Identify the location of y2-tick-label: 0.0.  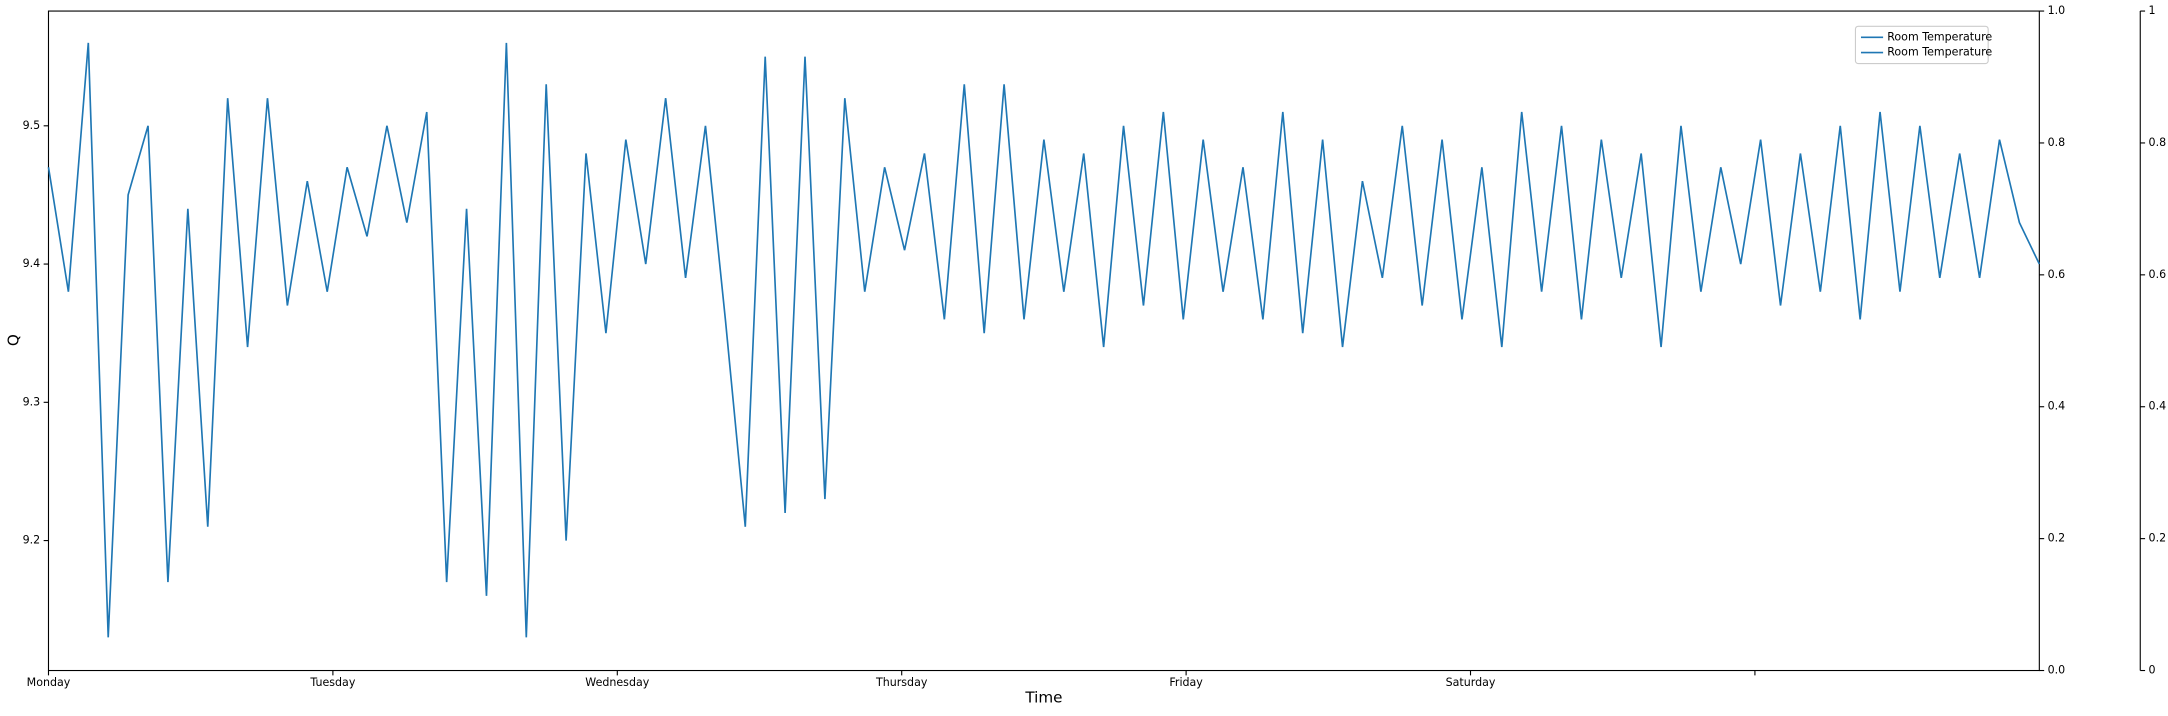
(2057, 670).